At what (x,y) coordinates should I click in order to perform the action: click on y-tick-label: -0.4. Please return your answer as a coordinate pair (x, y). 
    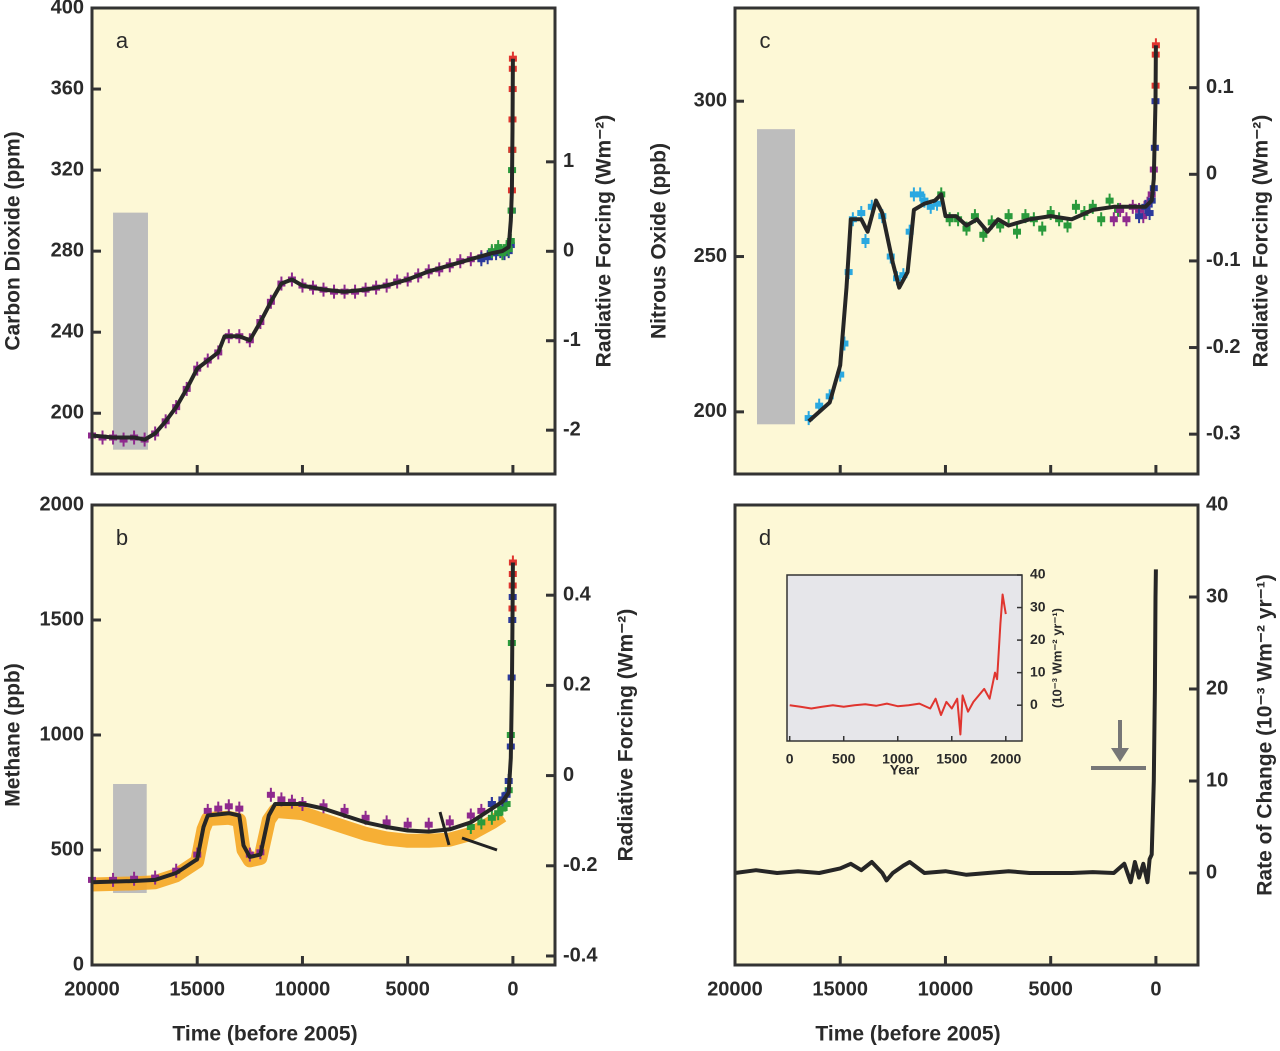
    Looking at the image, I should click on (580, 955).